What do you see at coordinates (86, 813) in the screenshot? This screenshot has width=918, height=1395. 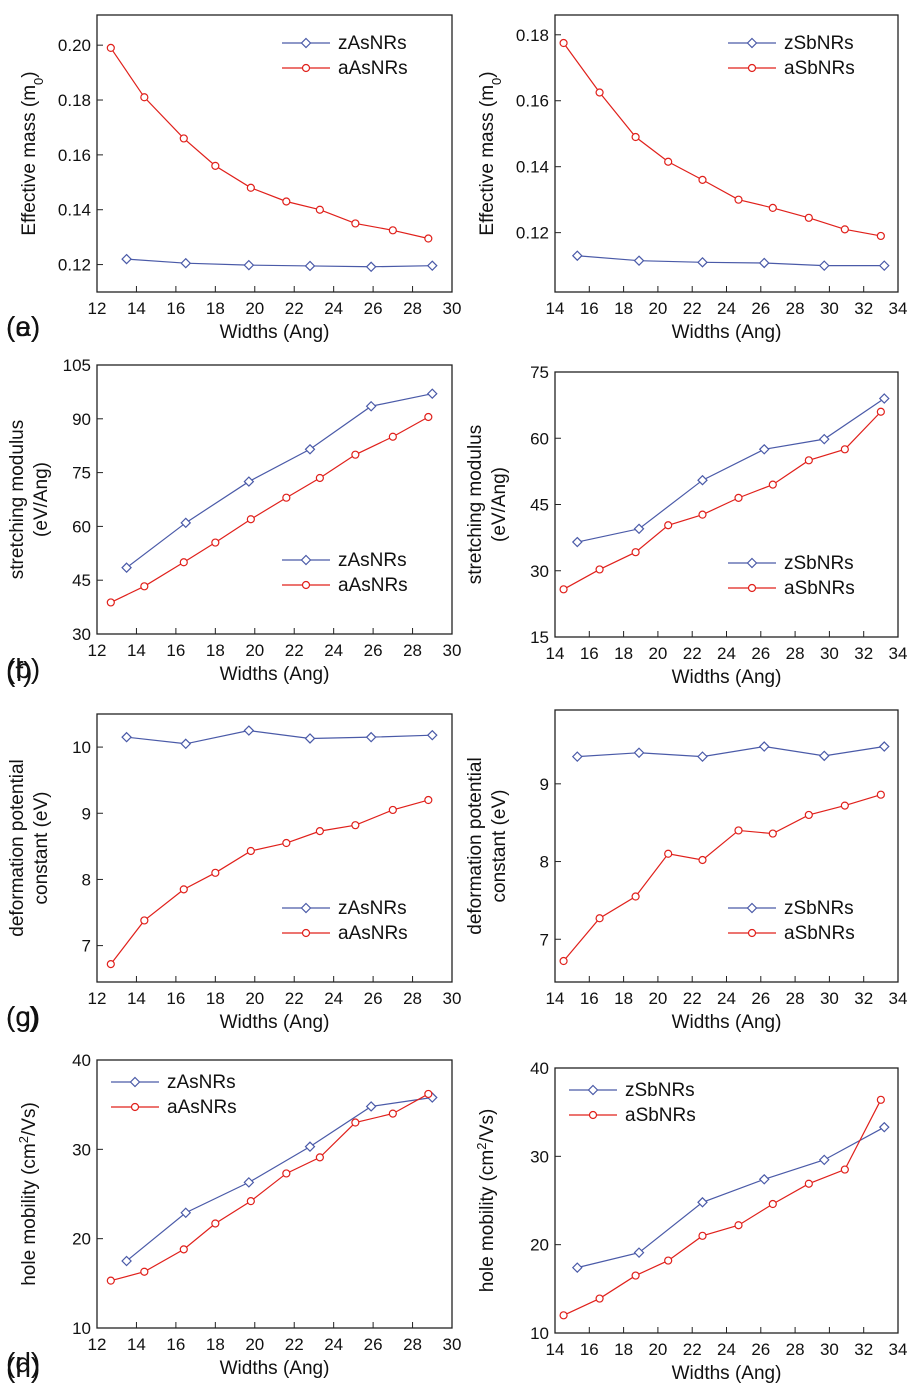 I see `y-tick-label: 9` at bounding box center [86, 813].